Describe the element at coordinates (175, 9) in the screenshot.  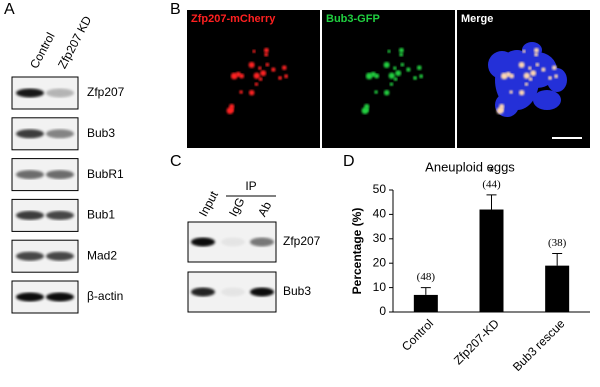
I see `panel-label: B` at that location.